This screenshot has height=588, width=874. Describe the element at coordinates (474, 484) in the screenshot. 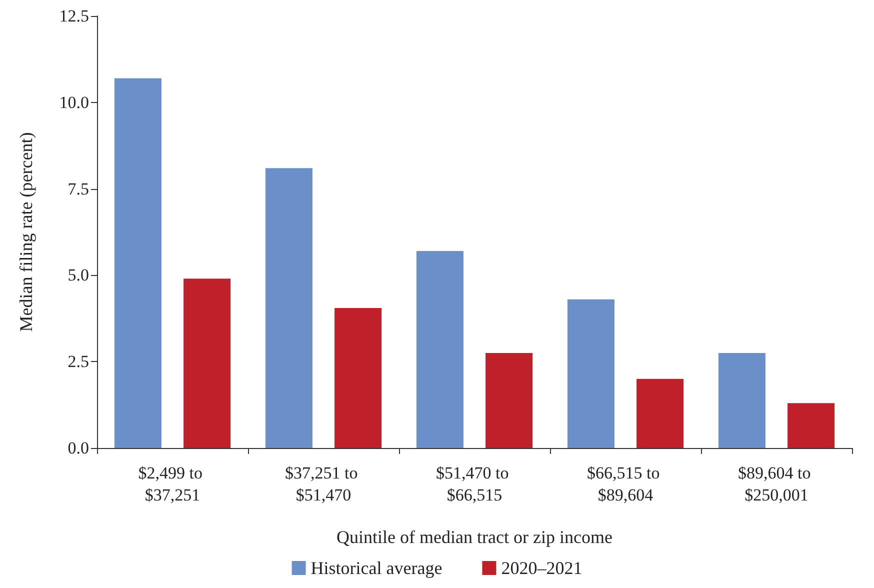

I see `x-tick-label: $51,470 to $66,515` at that location.